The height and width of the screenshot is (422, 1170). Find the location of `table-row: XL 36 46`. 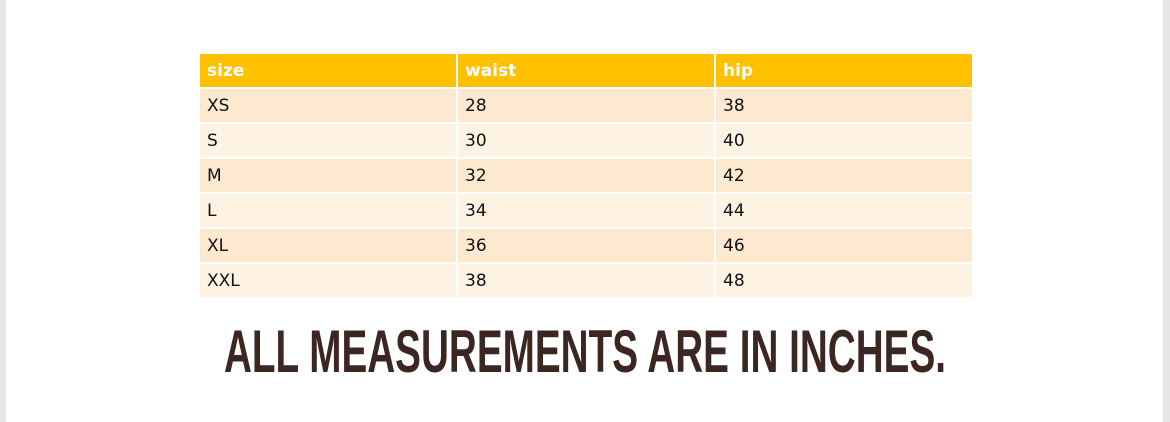

table-row: XL 36 46 is located at coordinates (586, 245).